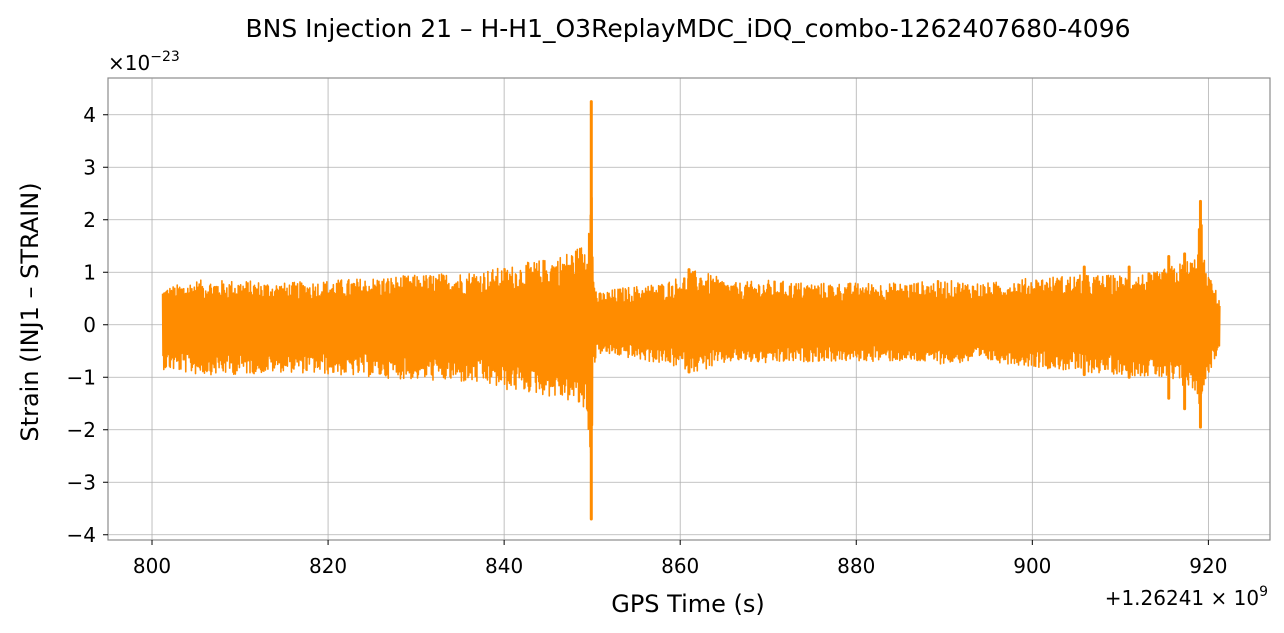  I want to click on y-tick-label: −3, so click(81, 482).